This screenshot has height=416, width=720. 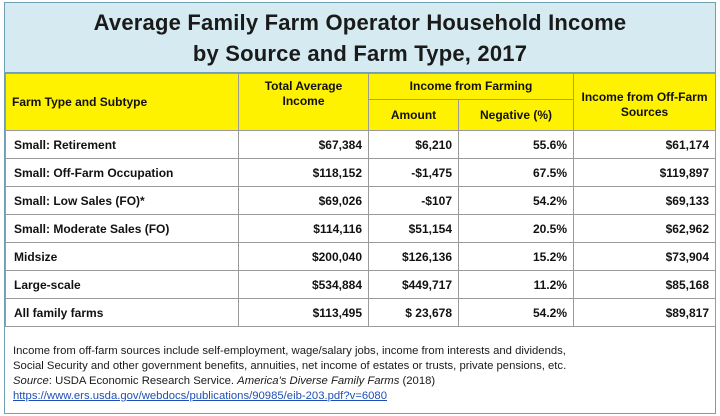 What do you see at coordinates (413, 115) in the screenshot?
I see `header-amount: Amount` at bounding box center [413, 115].